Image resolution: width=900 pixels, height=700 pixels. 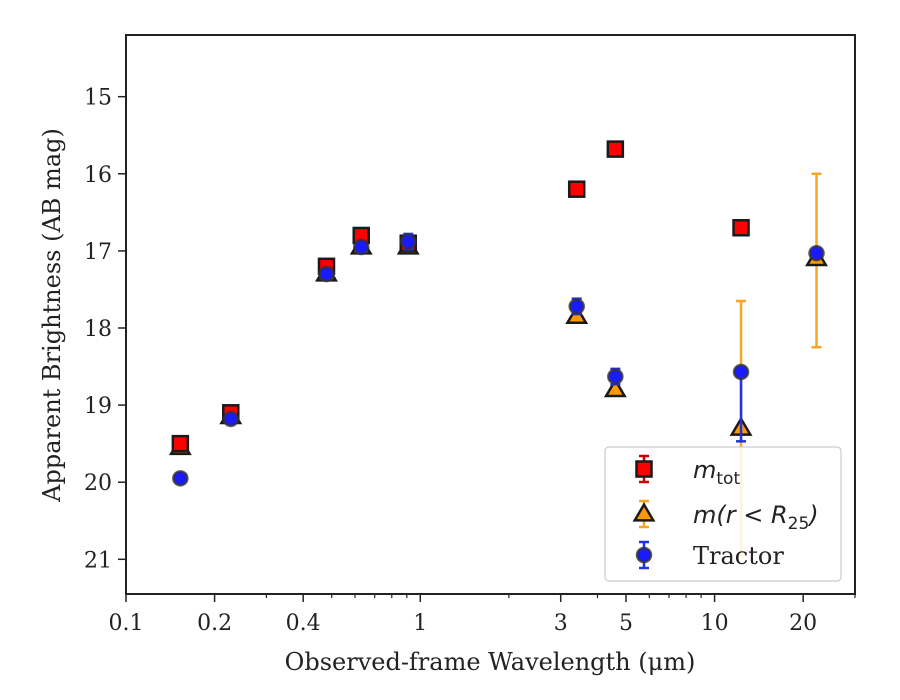 What do you see at coordinates (98, 406) in the screenshot?
I see `y-tick-label: 19` at bounding box center [98, 406].